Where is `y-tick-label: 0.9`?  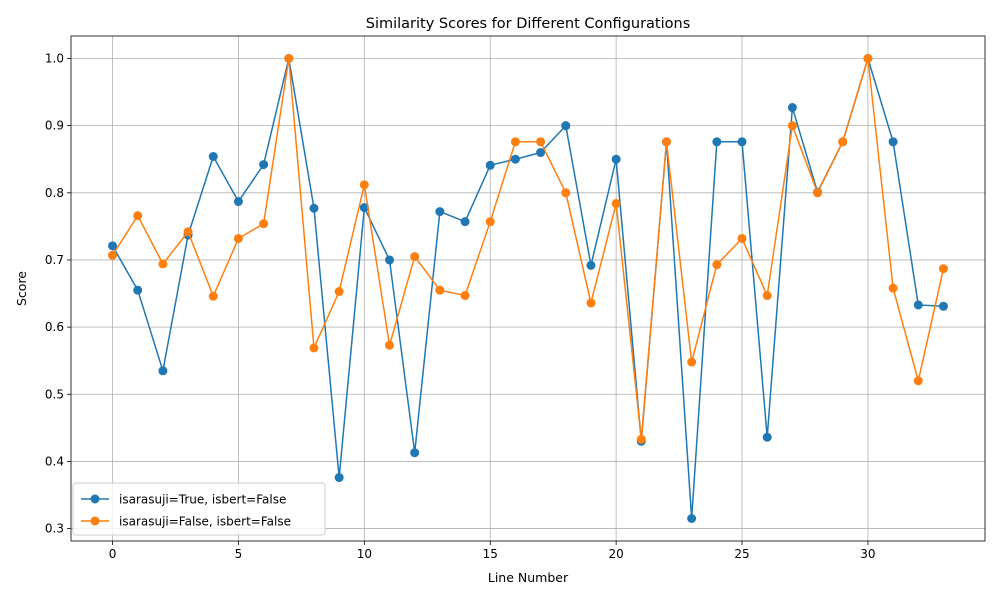 y-tick-label: 0.9 is located at coordinates (54, 126).